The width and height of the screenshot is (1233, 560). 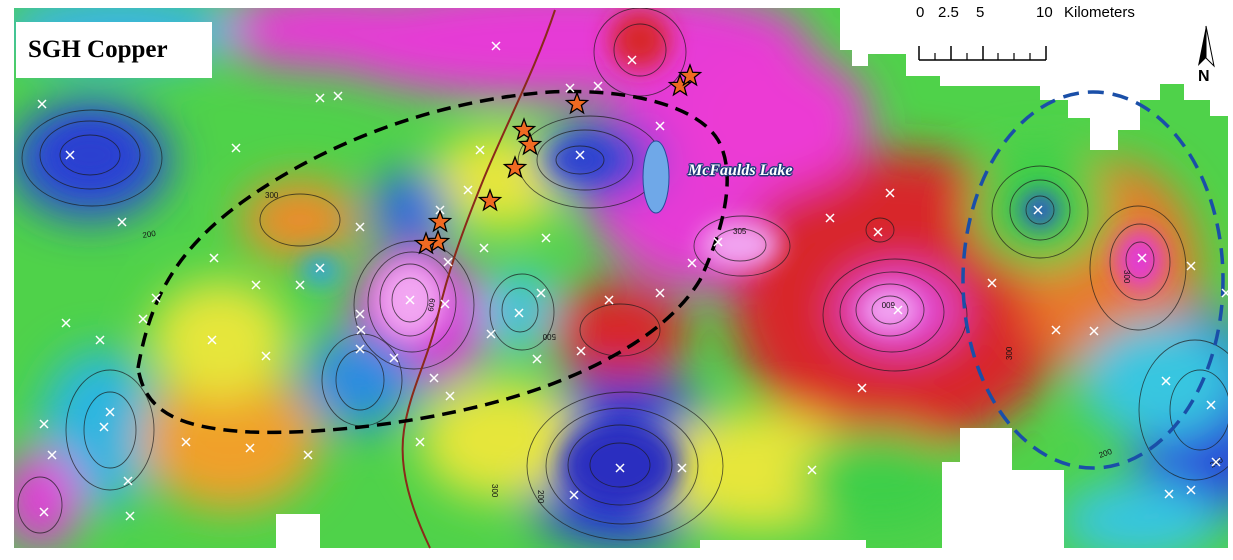 What do you see at coordinates (740, 231) in the screenshot?
I see `contour-label: 305` at bounding box center [740, 231].